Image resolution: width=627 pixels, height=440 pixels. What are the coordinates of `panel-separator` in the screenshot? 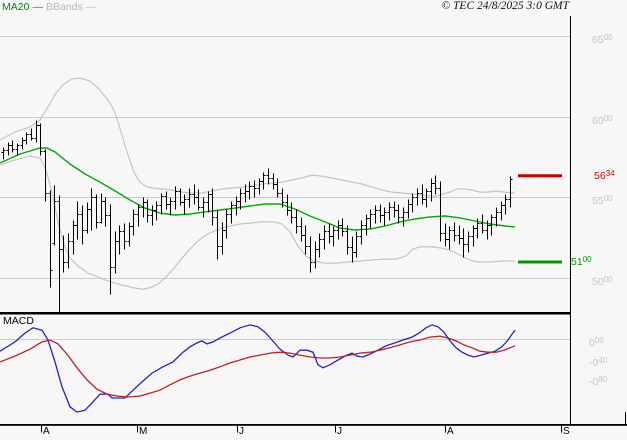 It's located at (285, 313).